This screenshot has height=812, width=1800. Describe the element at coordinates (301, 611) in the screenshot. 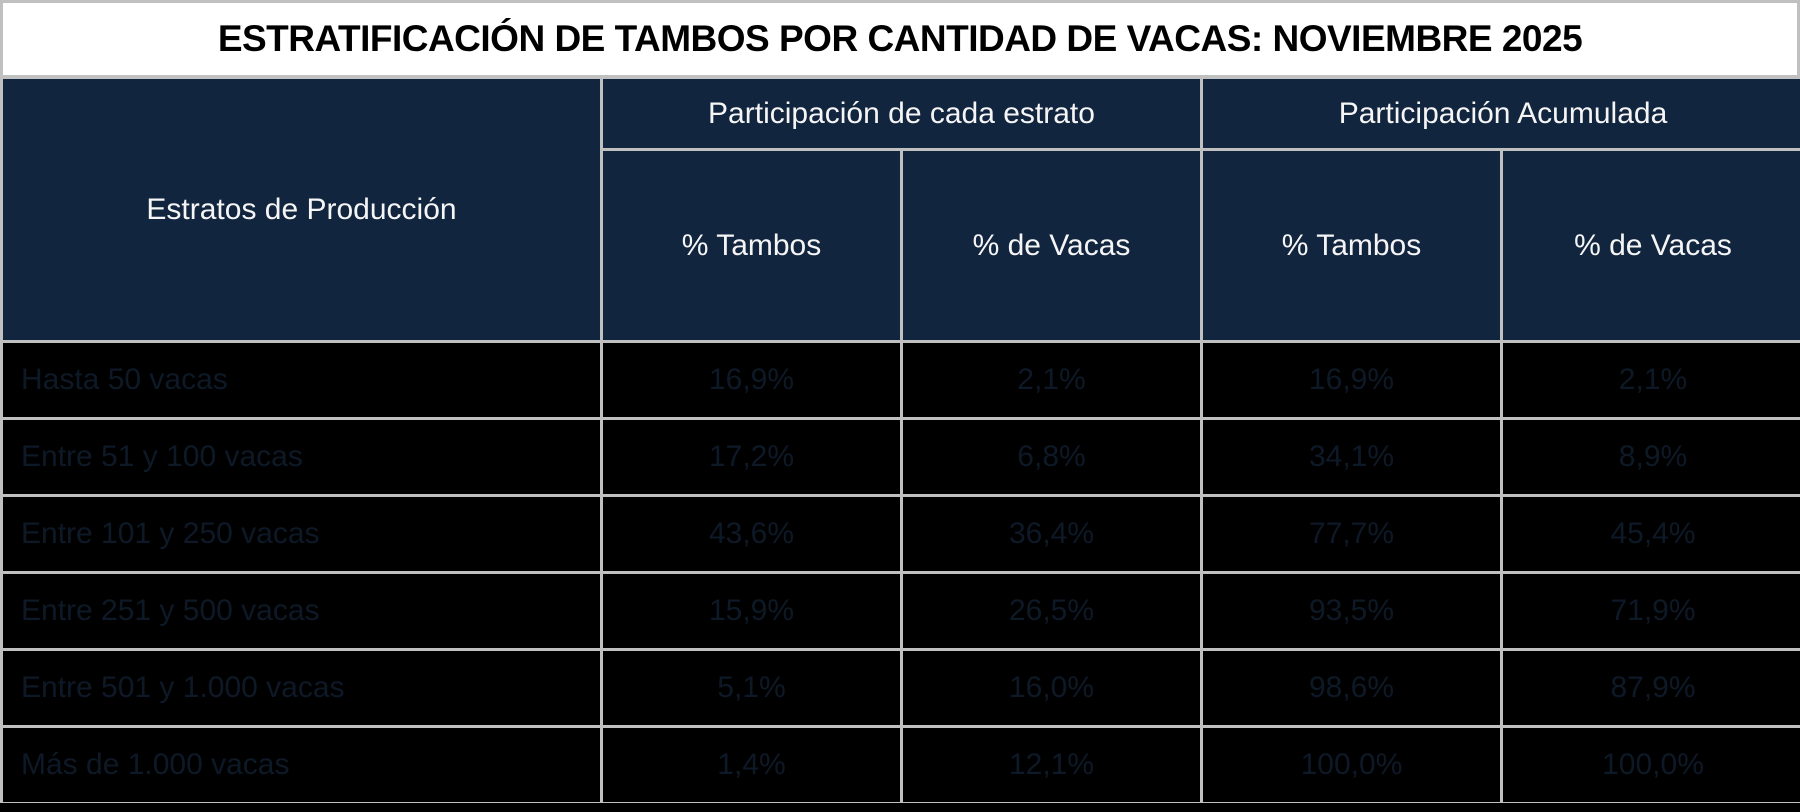

I see `row-label: Entre 251 y 500 vacas` at that location.